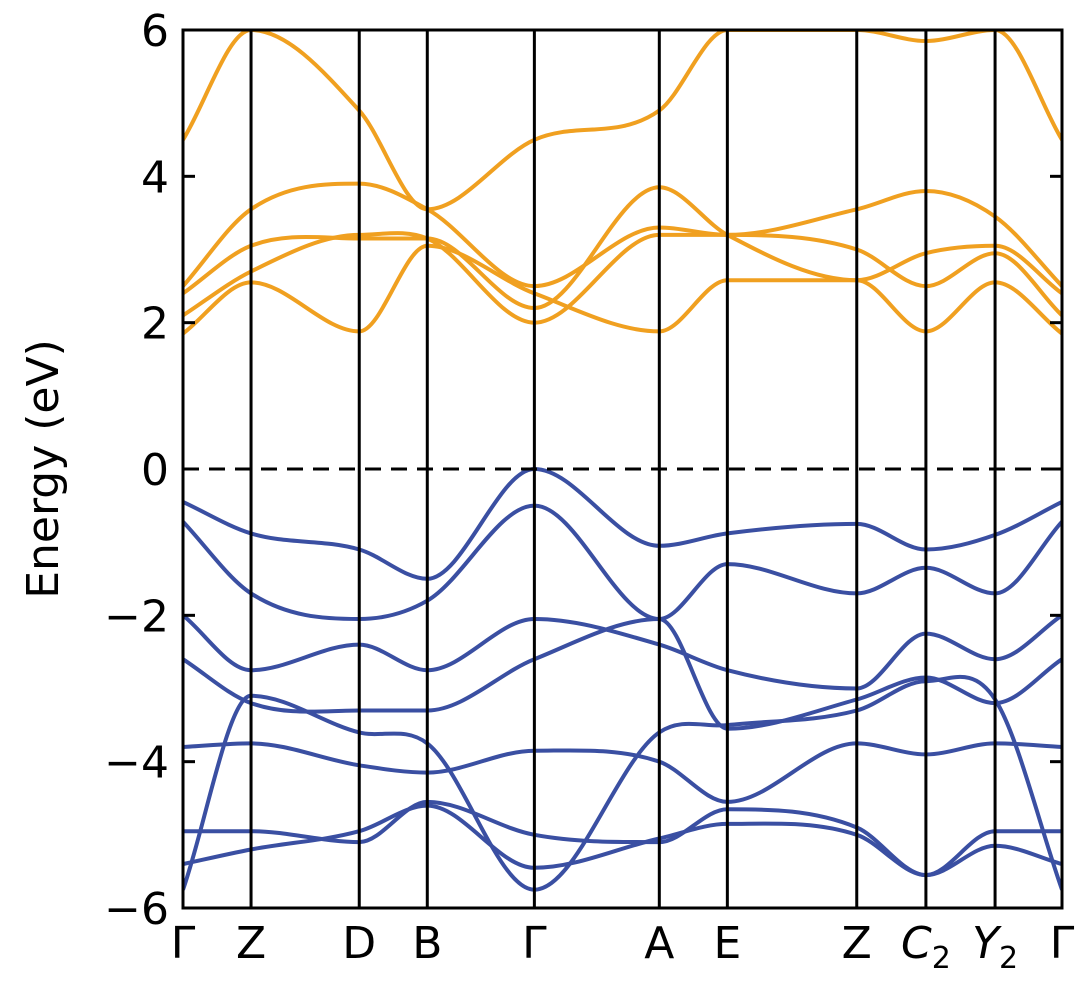 The image size is (1088, 983). What do you see at coordinates (155, 470) in the screenshot?
I see `y-tick-label: 0` at bounding box center [155, 470].